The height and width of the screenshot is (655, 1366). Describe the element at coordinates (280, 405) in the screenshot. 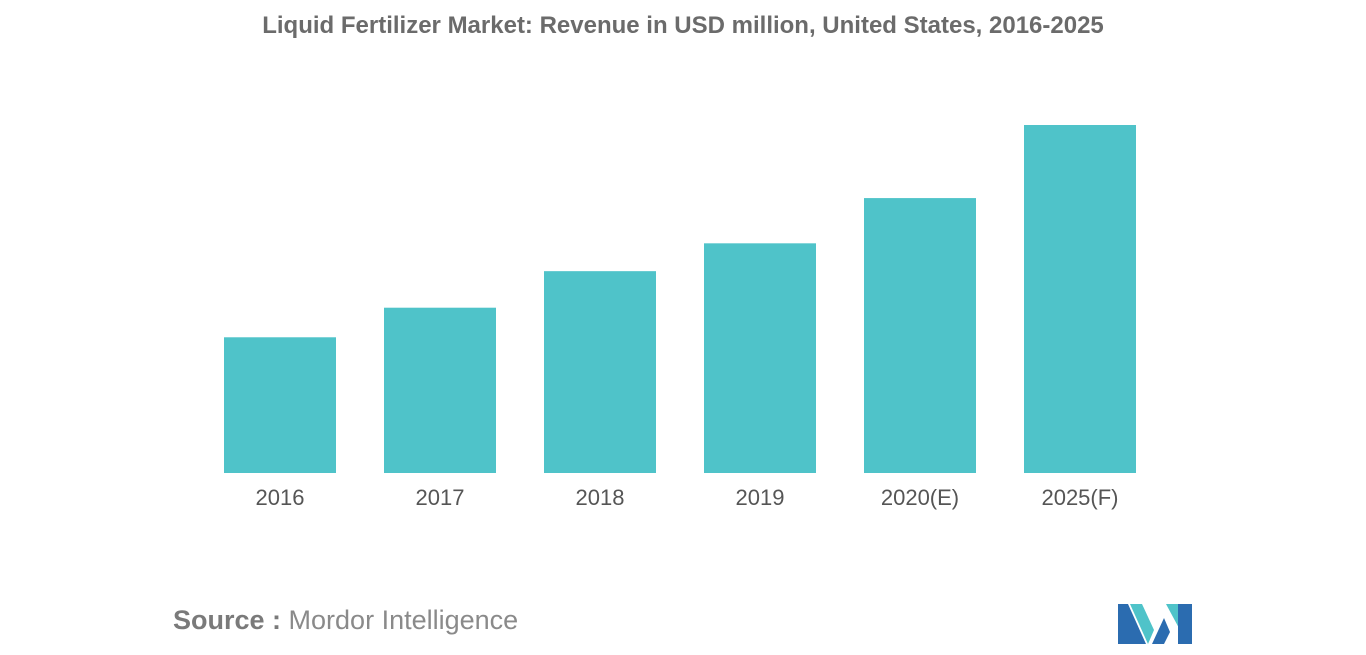

I see `bar-2016` at that location.